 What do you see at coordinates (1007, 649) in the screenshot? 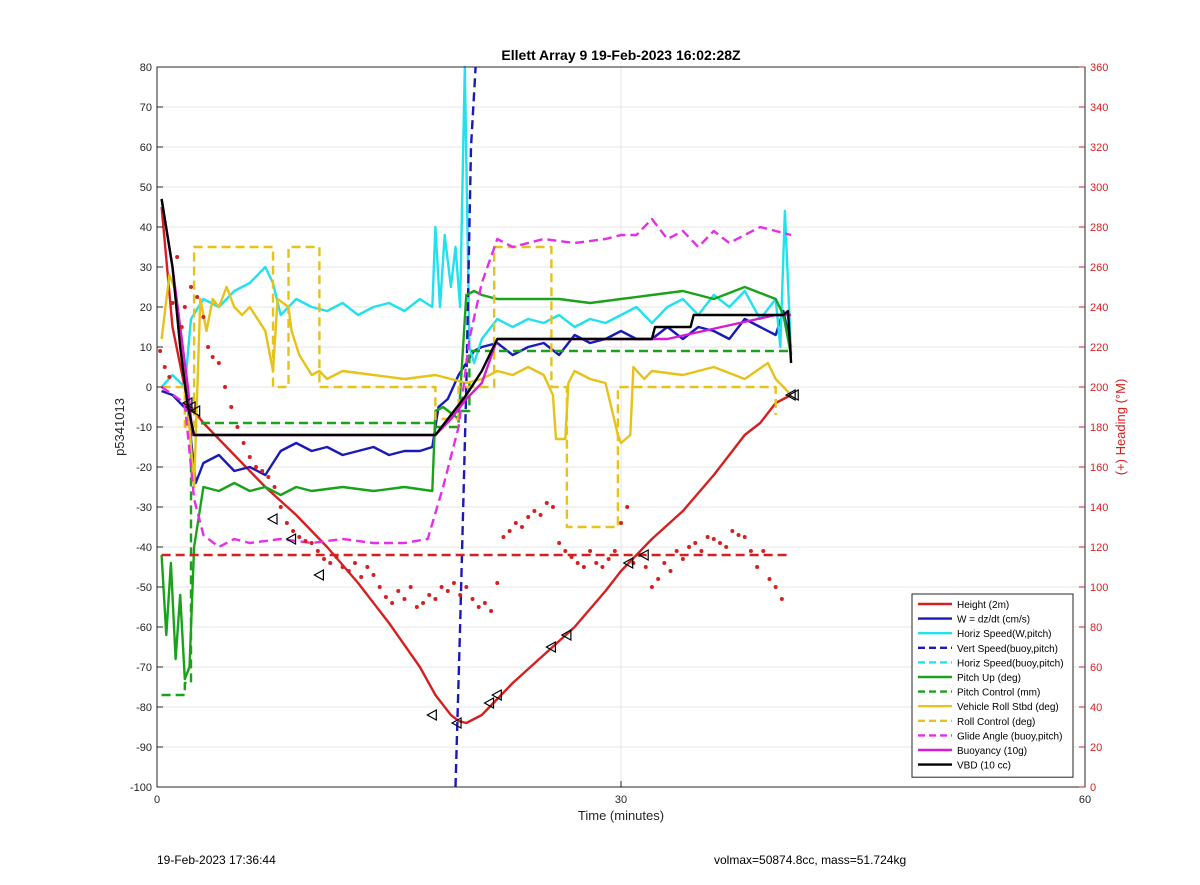
I see `legend-label: Vert Speed(buoy,pitch)` at bounding box center [1007, 649].